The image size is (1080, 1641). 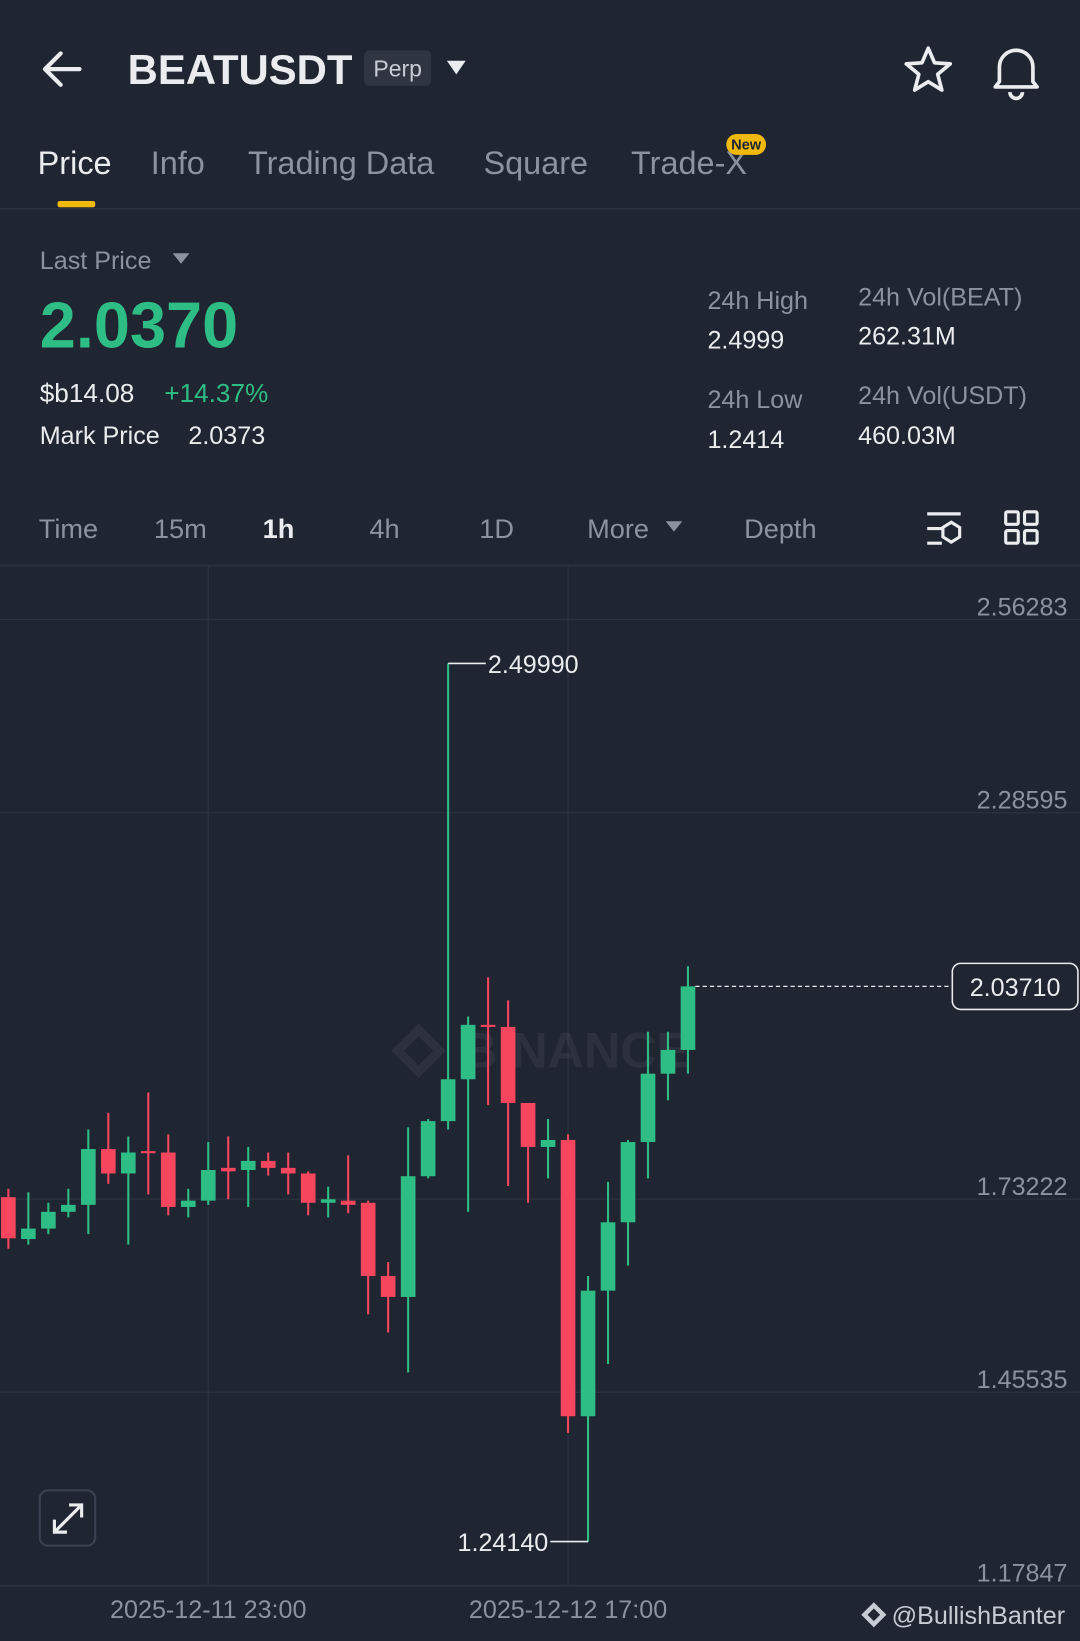 What do you see at coordinates (978, 1616) in the screenshot?
I see `footer-handle: @BullishBanter` at bounding box center [978, 1616].